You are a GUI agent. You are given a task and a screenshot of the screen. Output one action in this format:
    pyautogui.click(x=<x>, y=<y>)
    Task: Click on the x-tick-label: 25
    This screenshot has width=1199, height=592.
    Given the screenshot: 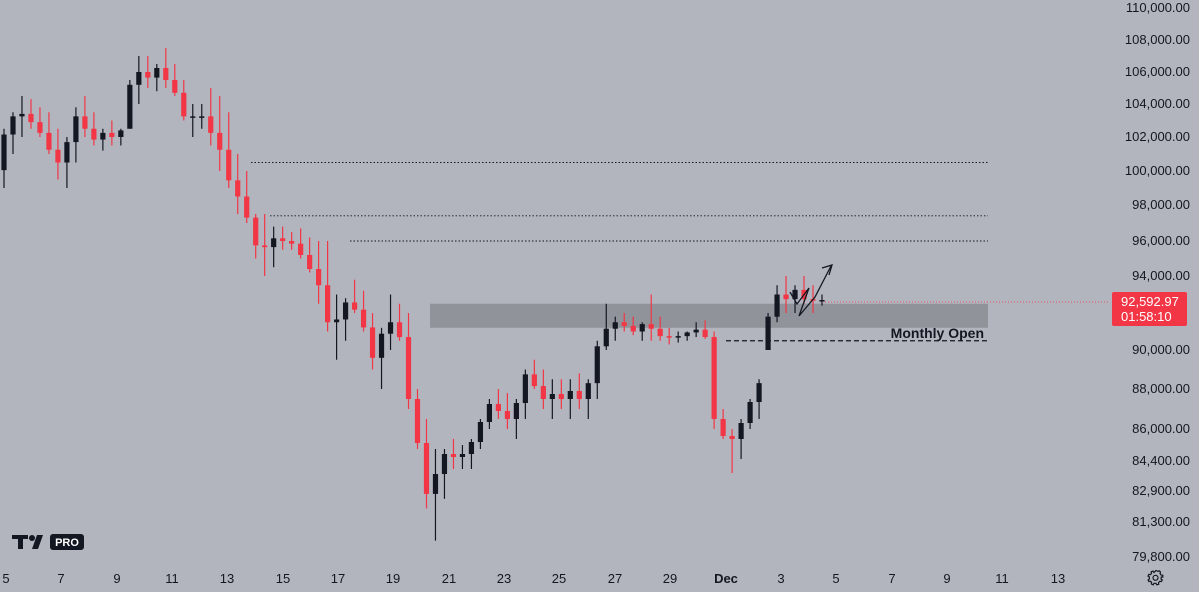 What is the action you would take?
    pyautogui.click(x=559, y=578)
    